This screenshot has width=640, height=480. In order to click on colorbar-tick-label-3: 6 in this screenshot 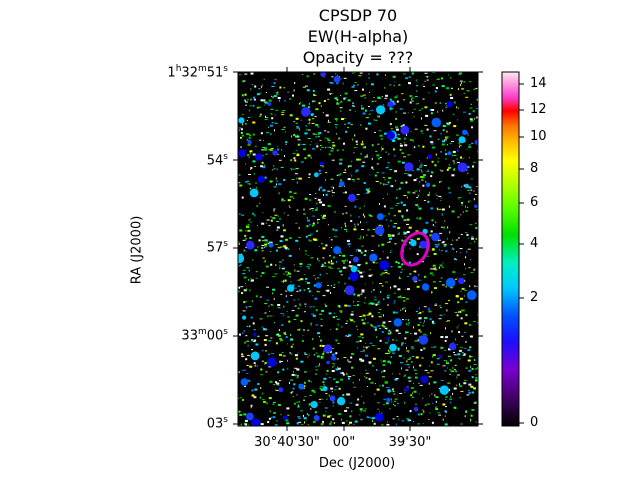, I will do `click(534, 202)`.